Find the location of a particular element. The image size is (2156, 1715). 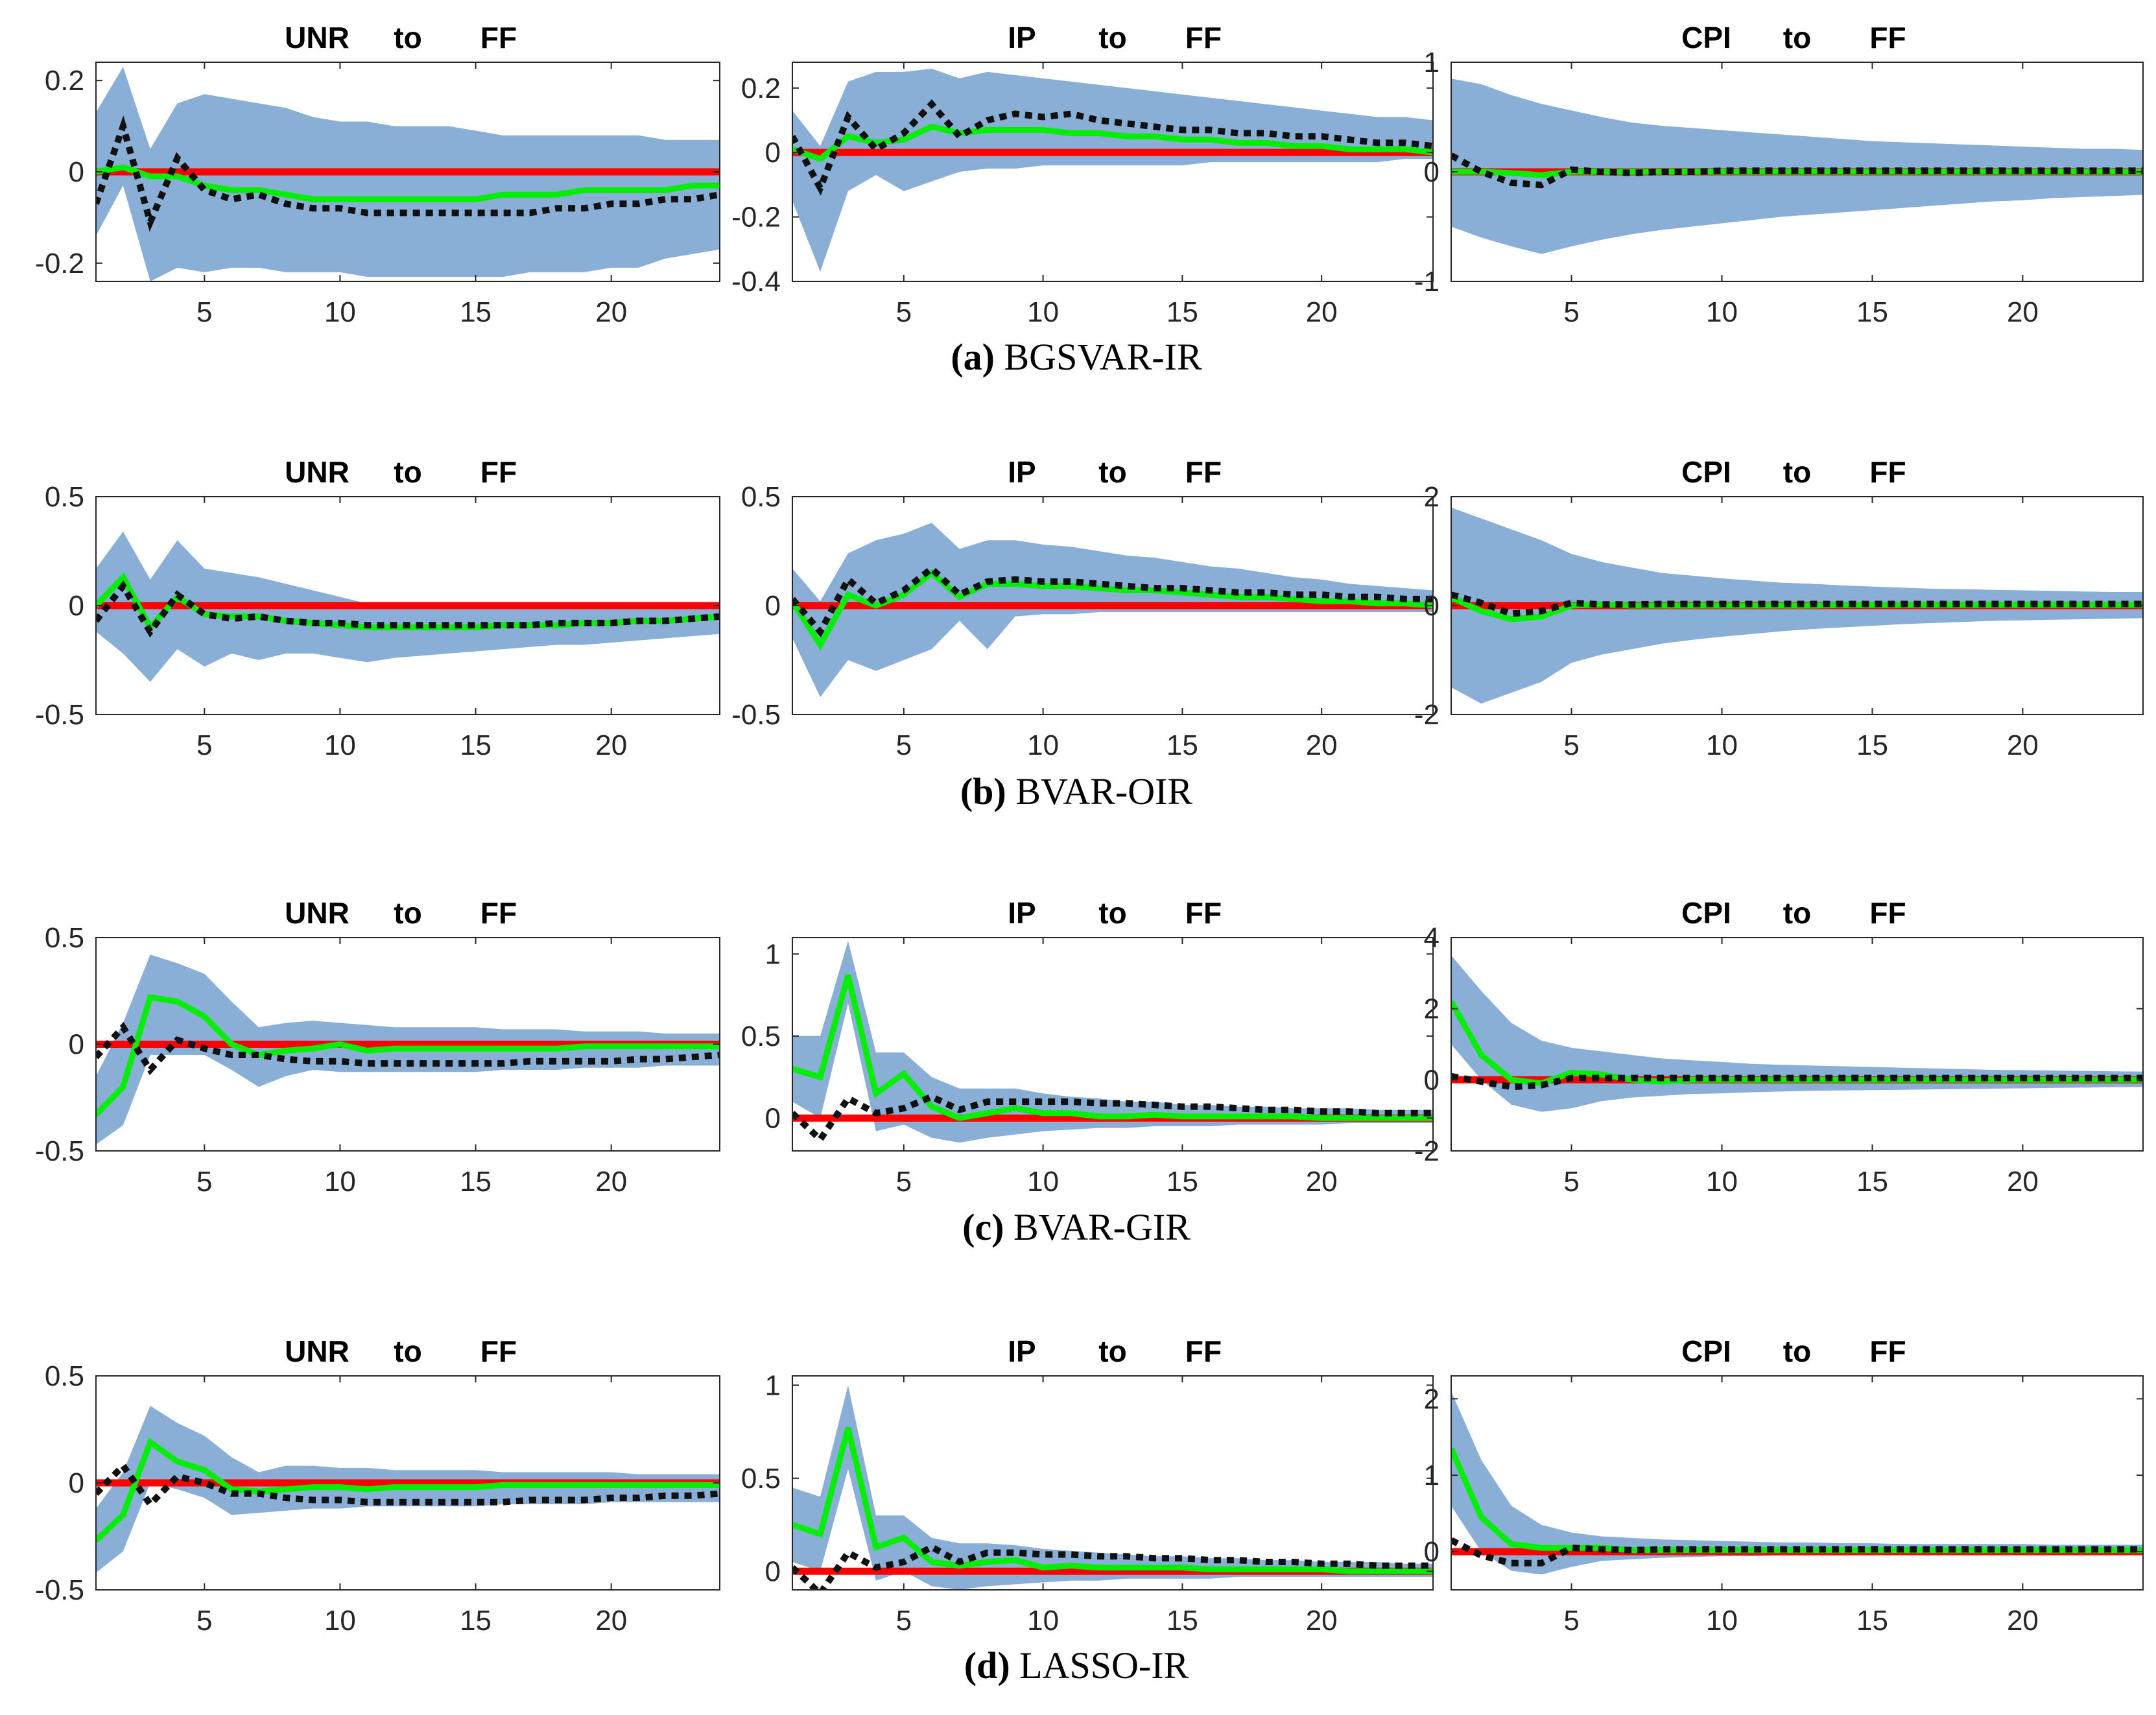

r1c0-x-tick-label: 15 is located at coordinates (476, 745).